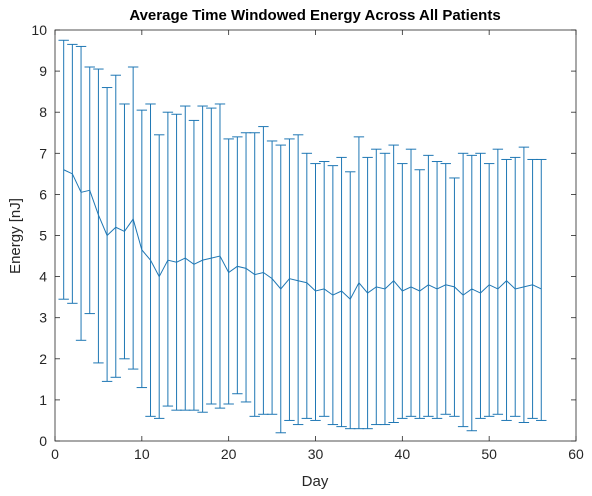  Describe the element at coordinates (43, 236) in the screenshot. I see `y-tick-label: 5` at that location.